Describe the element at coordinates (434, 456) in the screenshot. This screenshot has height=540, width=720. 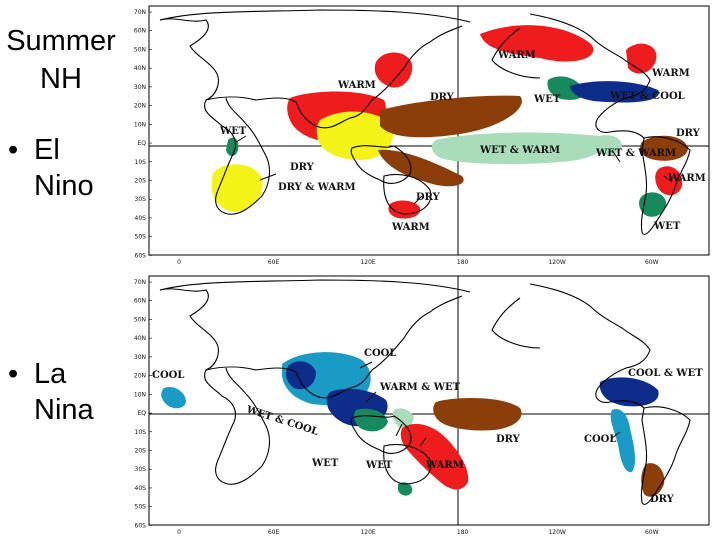
I see `la-nina-region-warm-australia-east` at that location.